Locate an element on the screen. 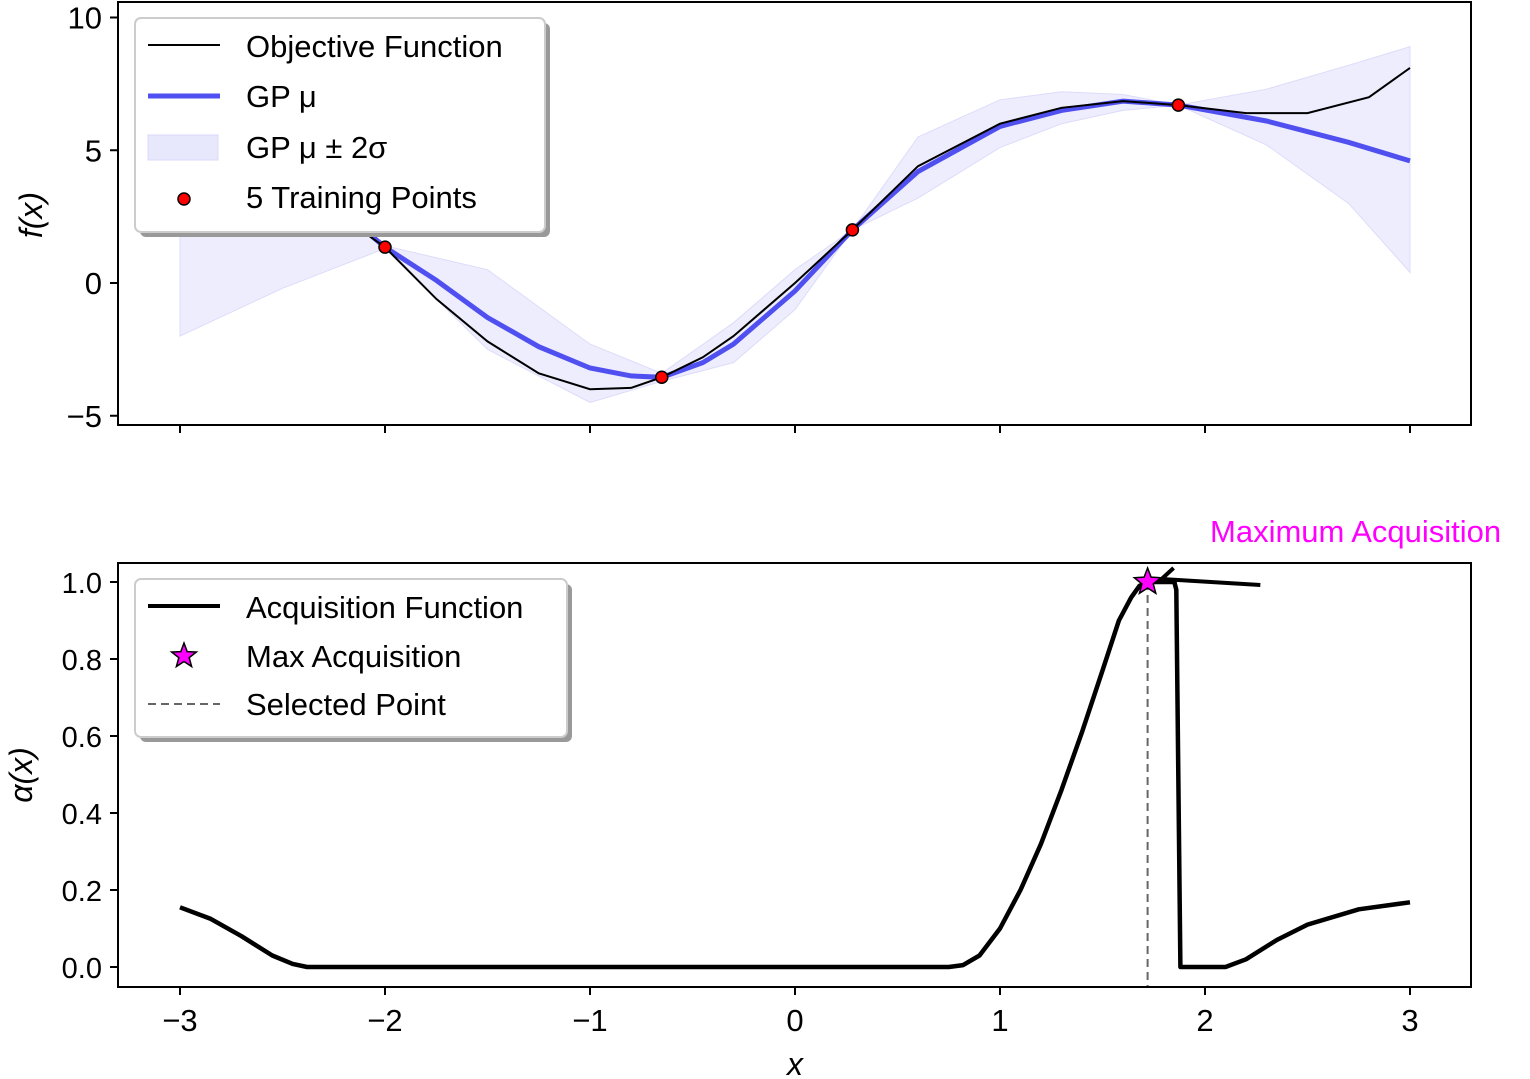 The image size is (1530, 1079). legend-selected-label: Selected Point is located at coordinates (346, 704).